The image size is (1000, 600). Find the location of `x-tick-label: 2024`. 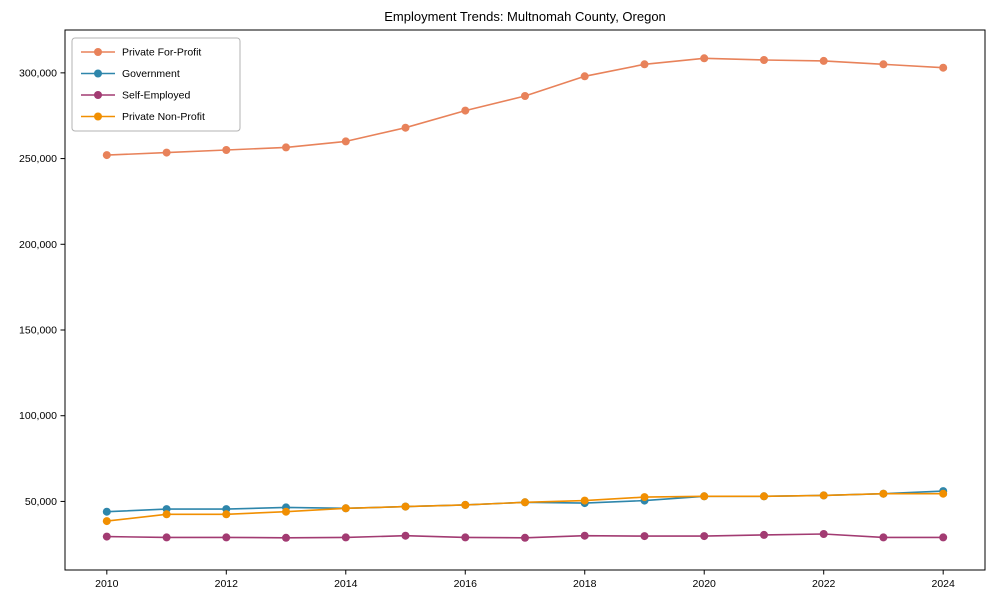

x-tick-label: 2024 is located at coordinates (944, 584).